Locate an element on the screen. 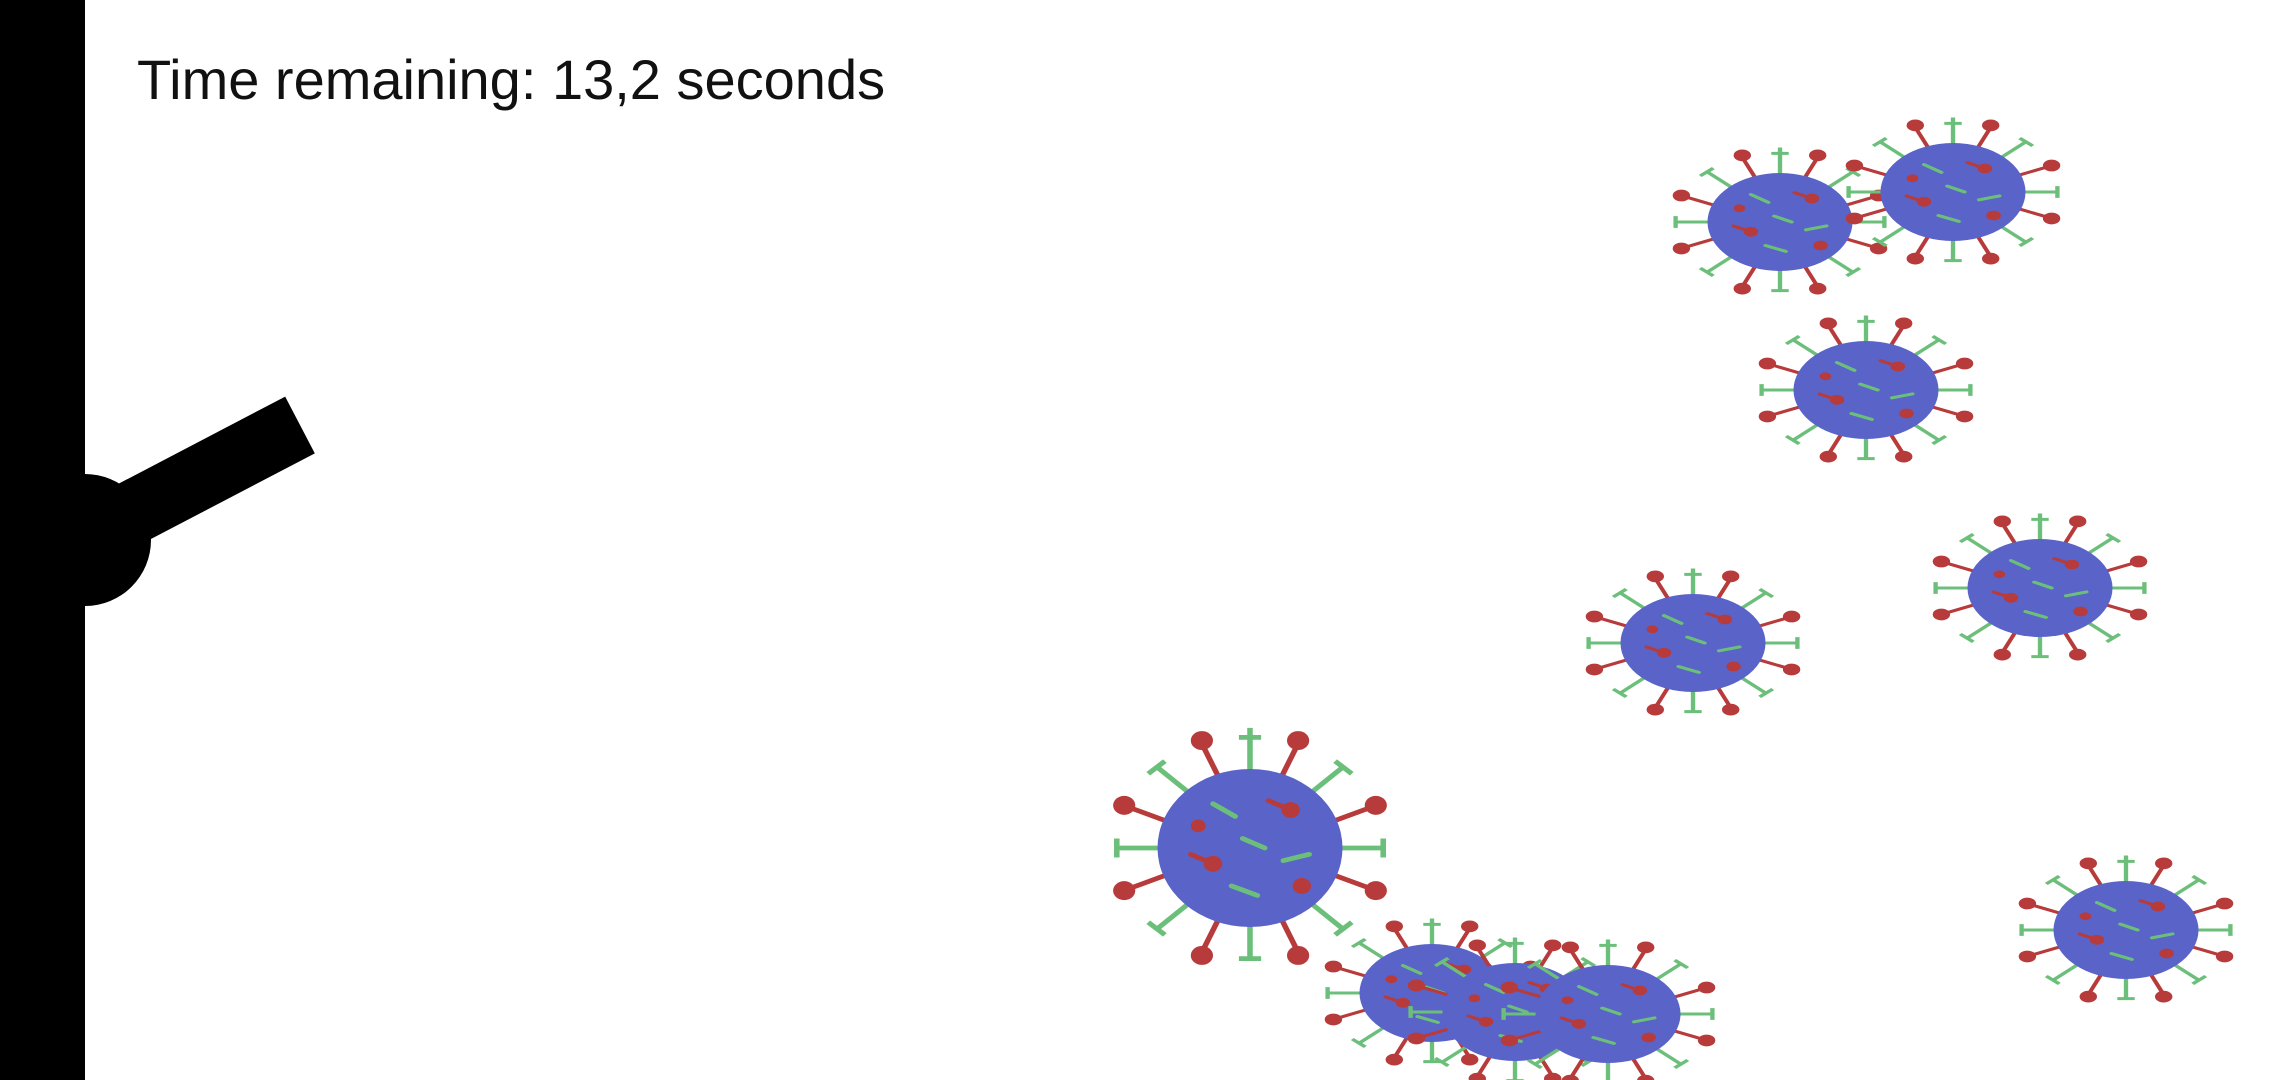 The width and height of the screenshot is (2280, 1080). time-prefix: Time remaining: is located at coordinates (337, 79).